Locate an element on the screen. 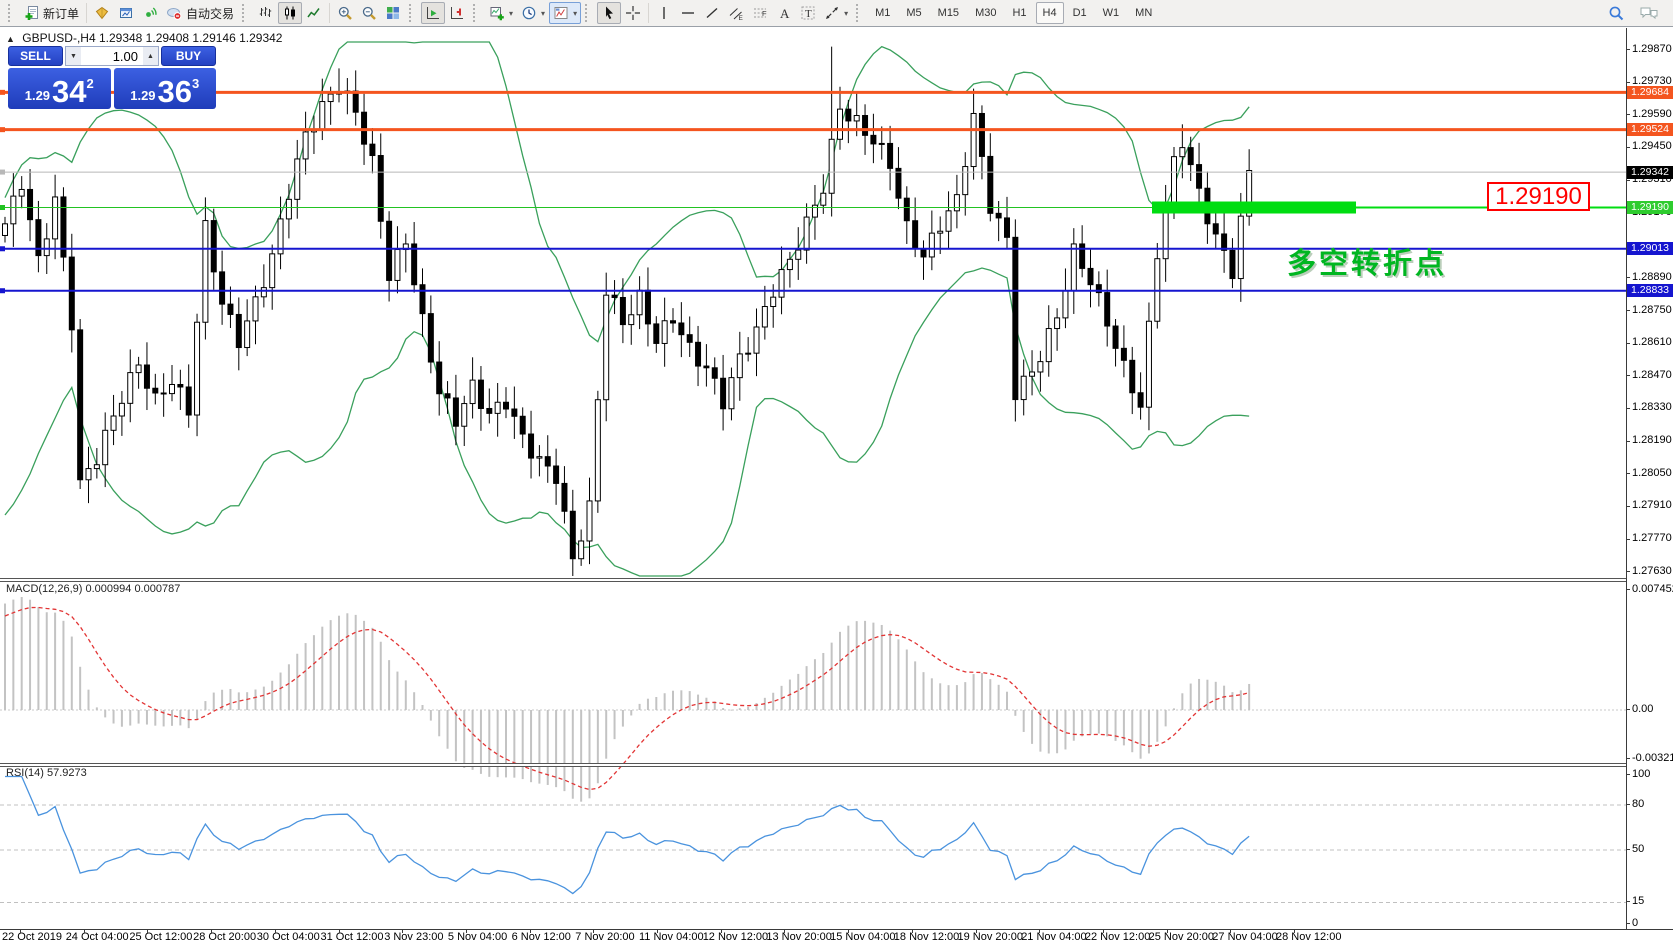 The width and height of the screenshot is (1673, 946). timeframe-group: M1 M5 M15 M30 H1 H4 D1 W1 MN is located at coordinates (1013, 13).